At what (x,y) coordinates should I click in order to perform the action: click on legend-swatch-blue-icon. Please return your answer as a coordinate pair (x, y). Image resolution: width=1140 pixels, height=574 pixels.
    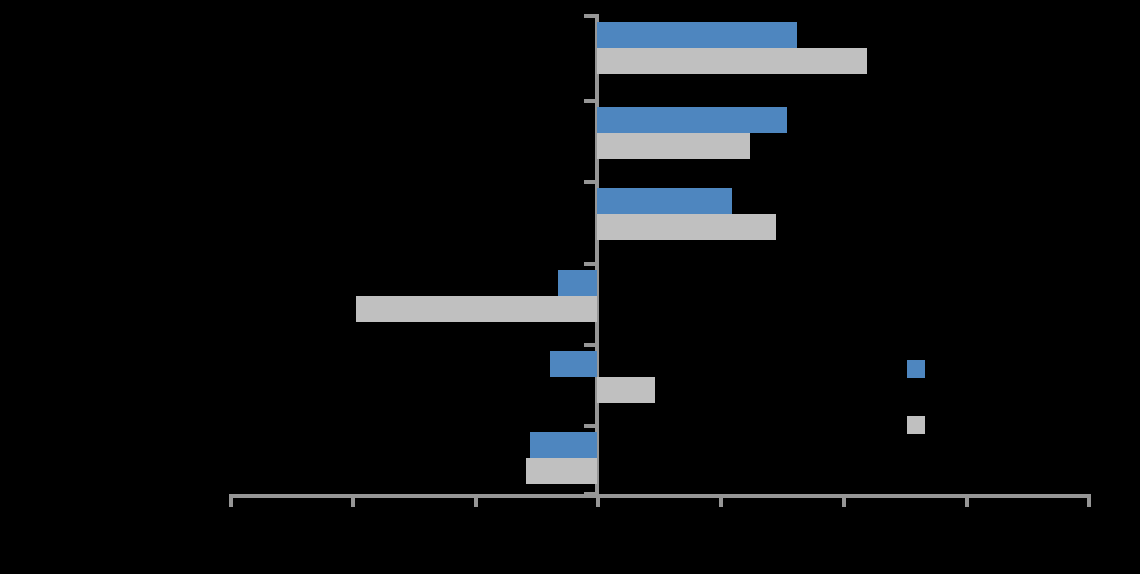
    Looking at the image, I should click on (916, 369).